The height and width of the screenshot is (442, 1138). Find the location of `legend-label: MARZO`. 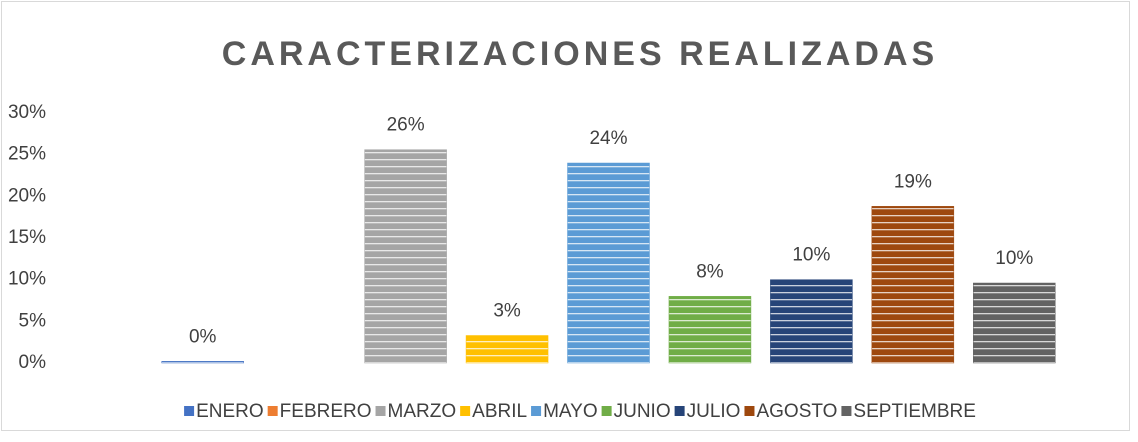

legend-label: MARZO is located at coordinates (422, 411).